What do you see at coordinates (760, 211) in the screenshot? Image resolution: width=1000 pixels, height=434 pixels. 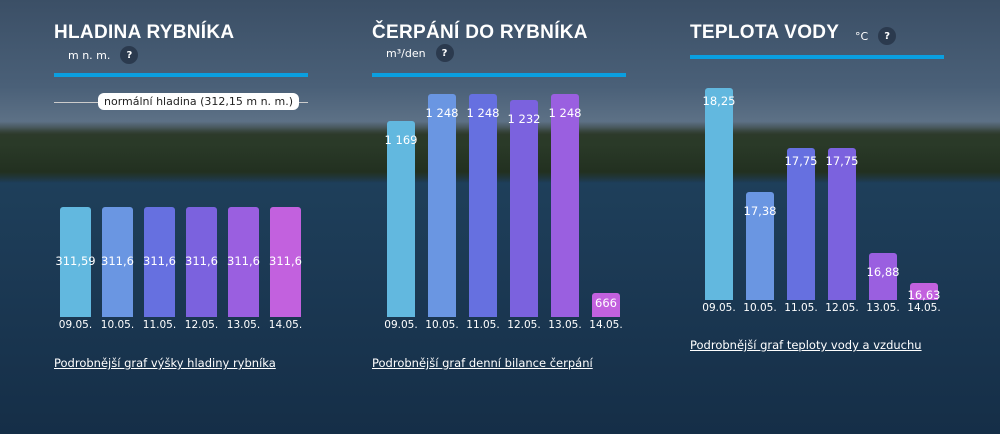 I see `bar-value-label: 17,38` at bounding box center [760, 211].